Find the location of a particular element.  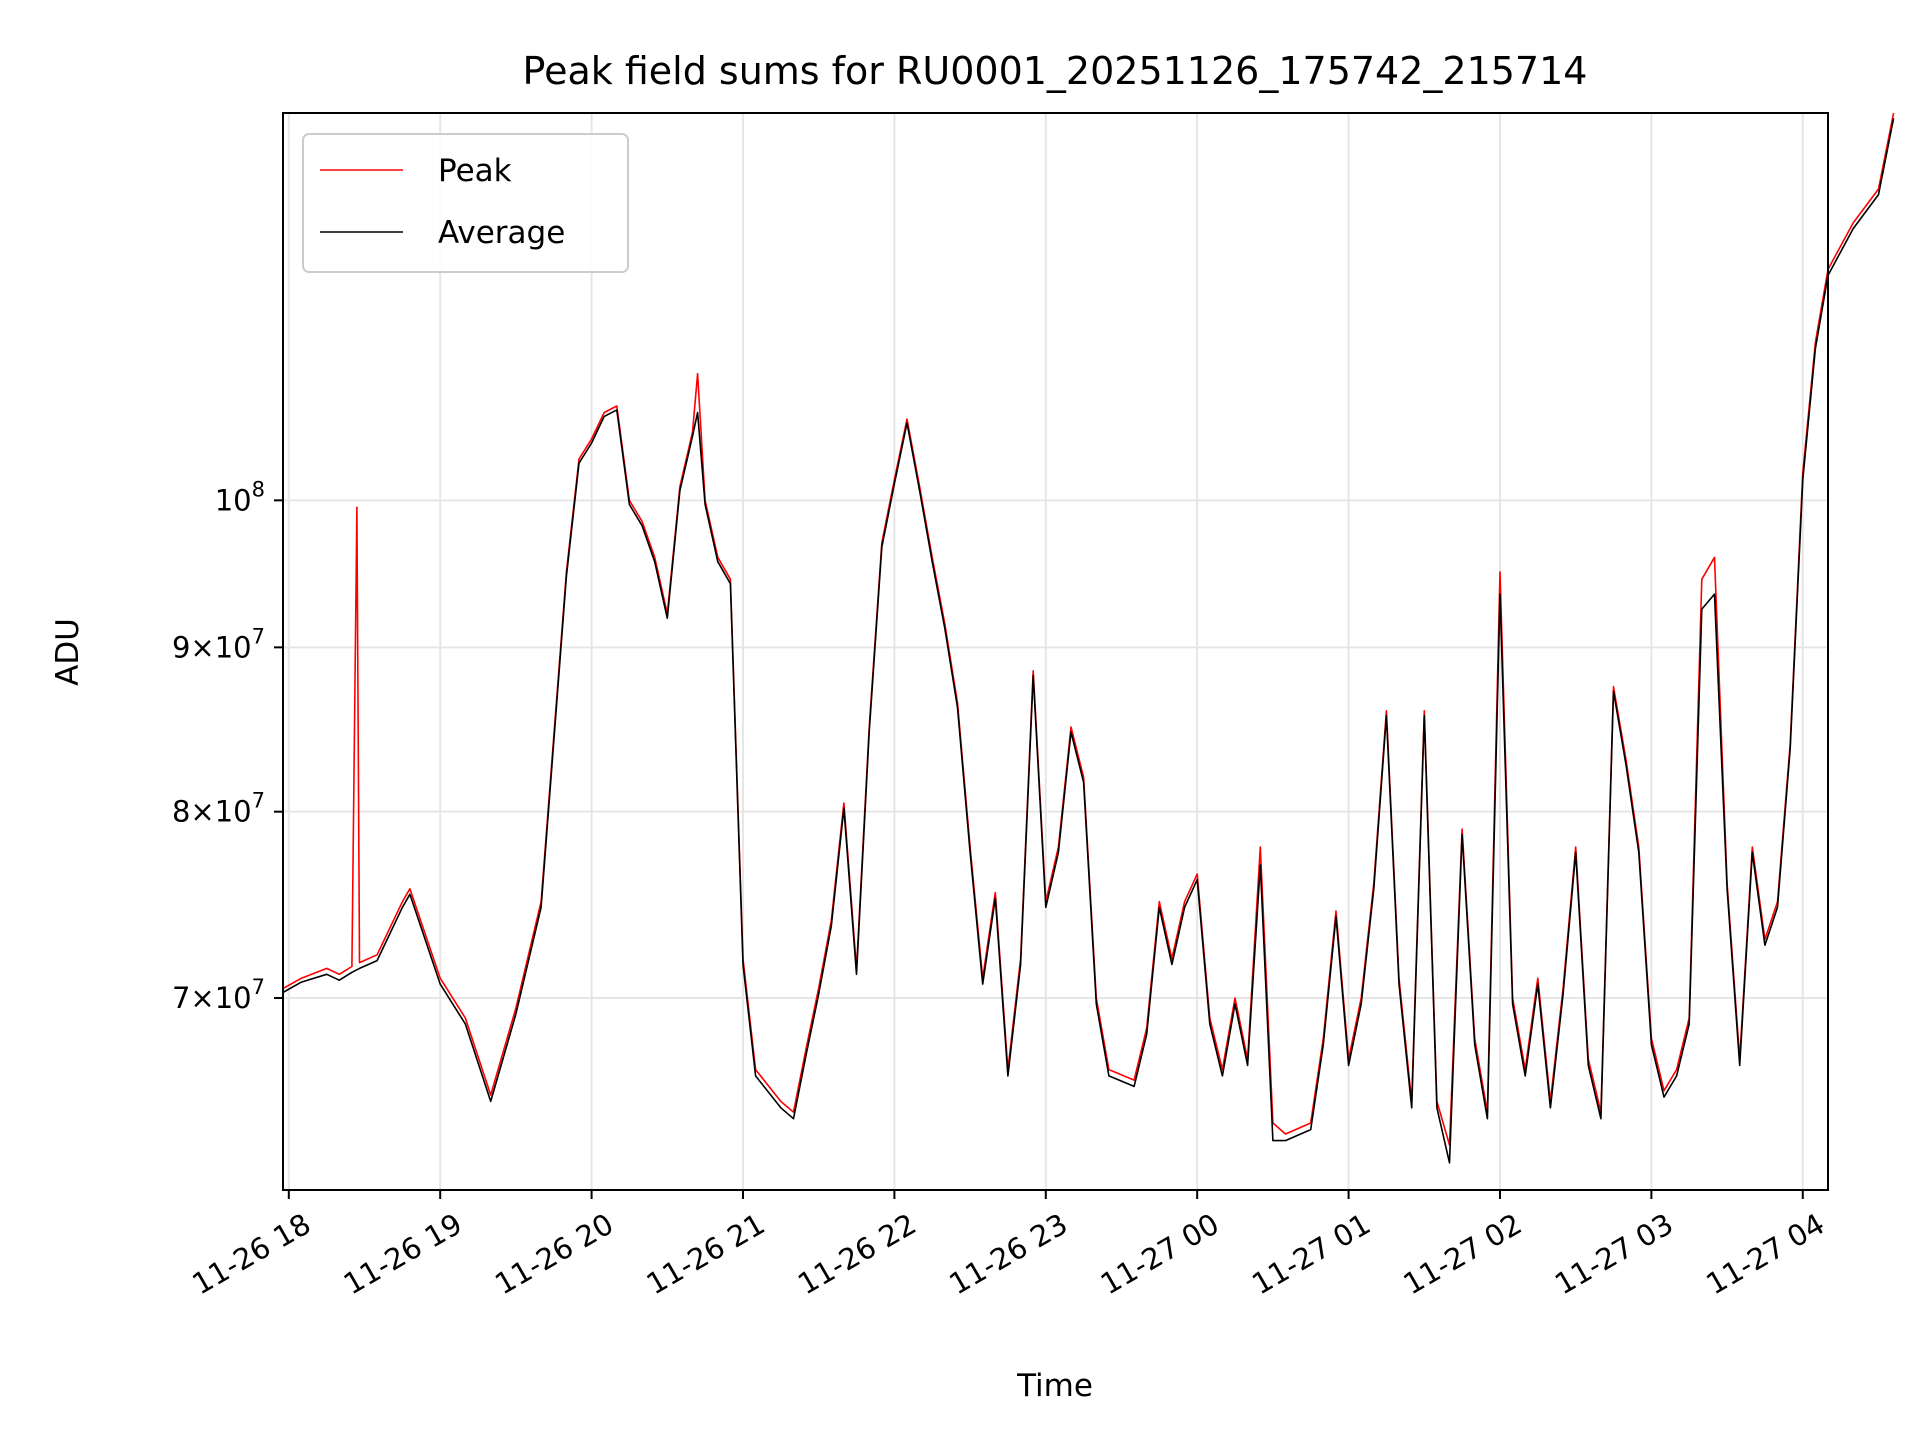

legend-label-average: Average is located at coordinates (501, 233).